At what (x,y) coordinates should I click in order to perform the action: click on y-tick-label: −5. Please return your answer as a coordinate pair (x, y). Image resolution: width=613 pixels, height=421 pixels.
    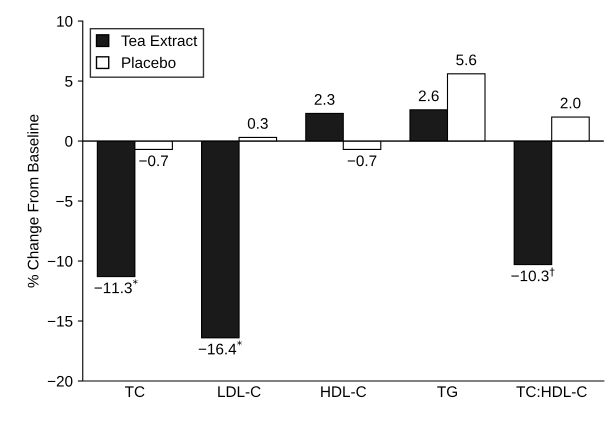
    Looking at the image, I should click on (64, 201).